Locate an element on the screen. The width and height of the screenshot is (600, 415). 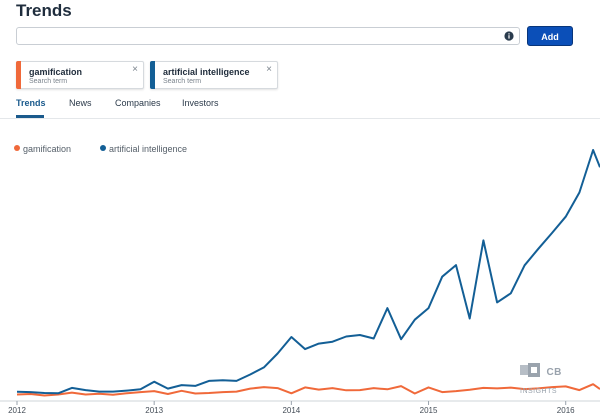
term-name: gamification is located at coordinates (56, 72).